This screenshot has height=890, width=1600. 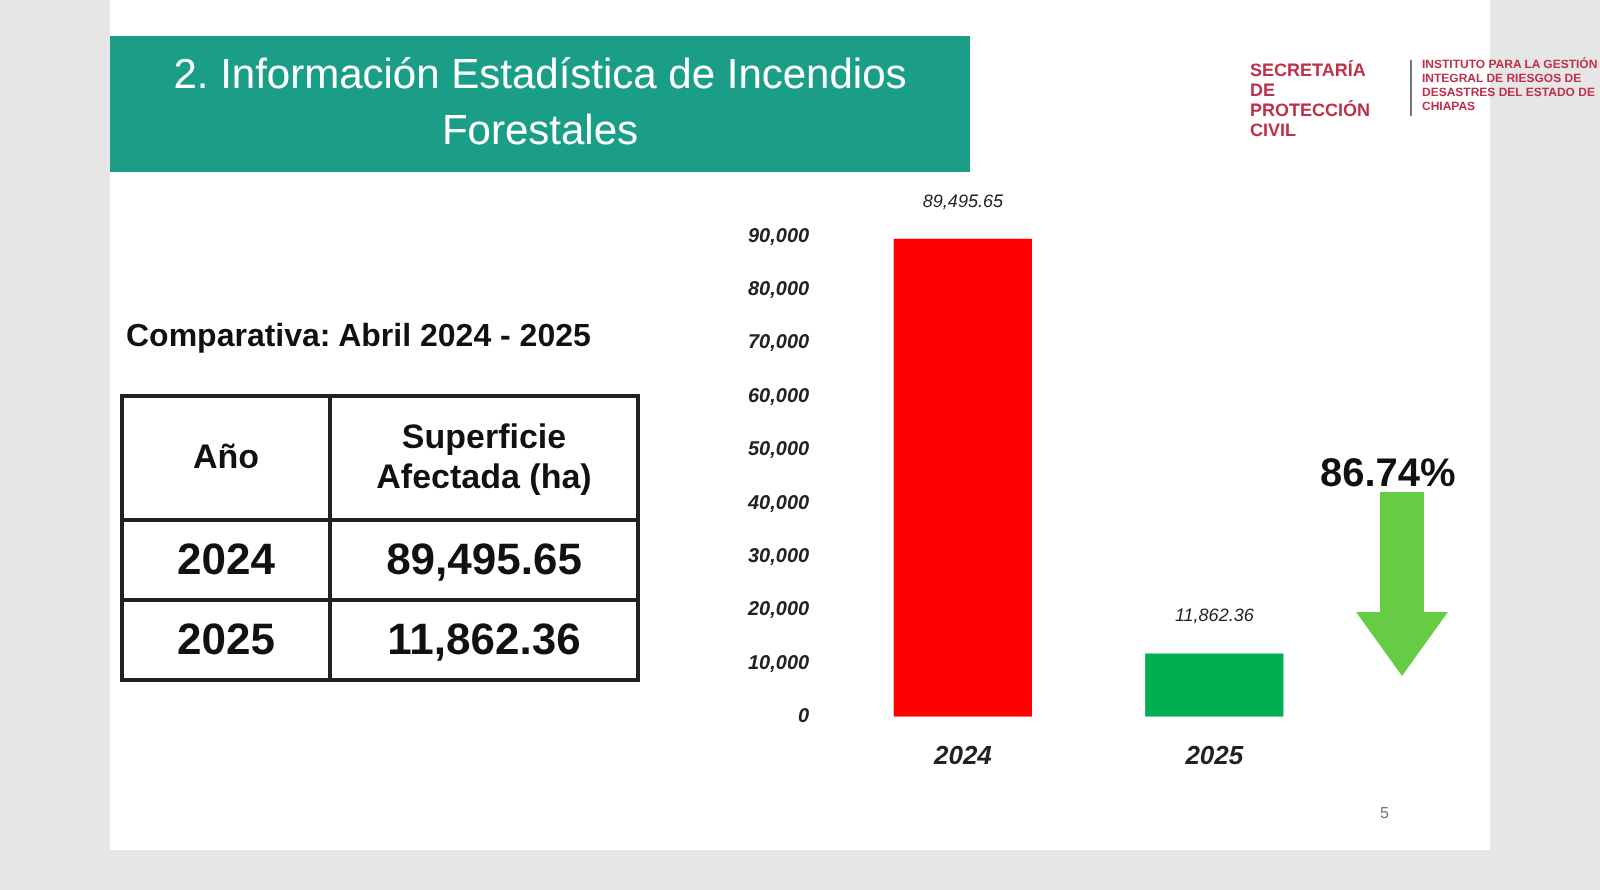 What do you see at coordinates (1214, 615) in the screenshot?
I see `data-label: 11,862.36` at bounding box center [1214, 615].